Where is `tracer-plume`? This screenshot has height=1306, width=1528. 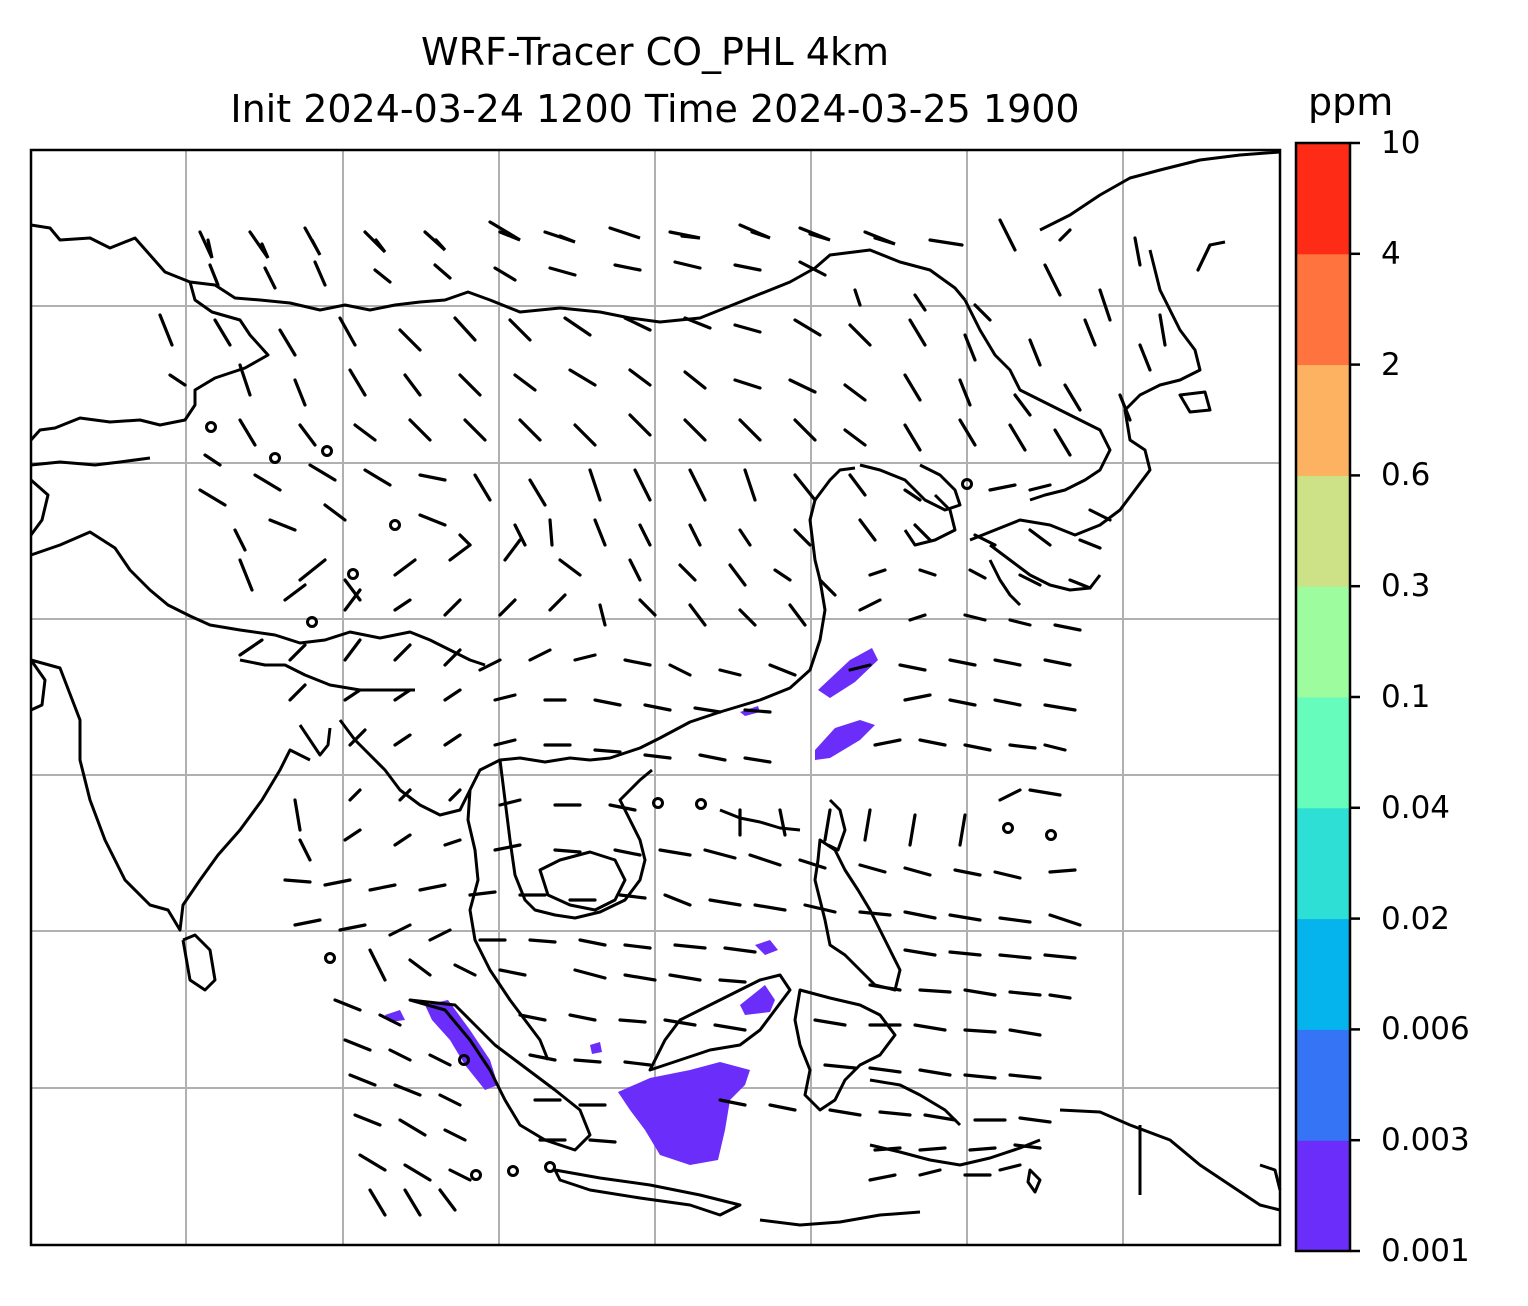
tracer-plume is located at coordinates (631, 906).